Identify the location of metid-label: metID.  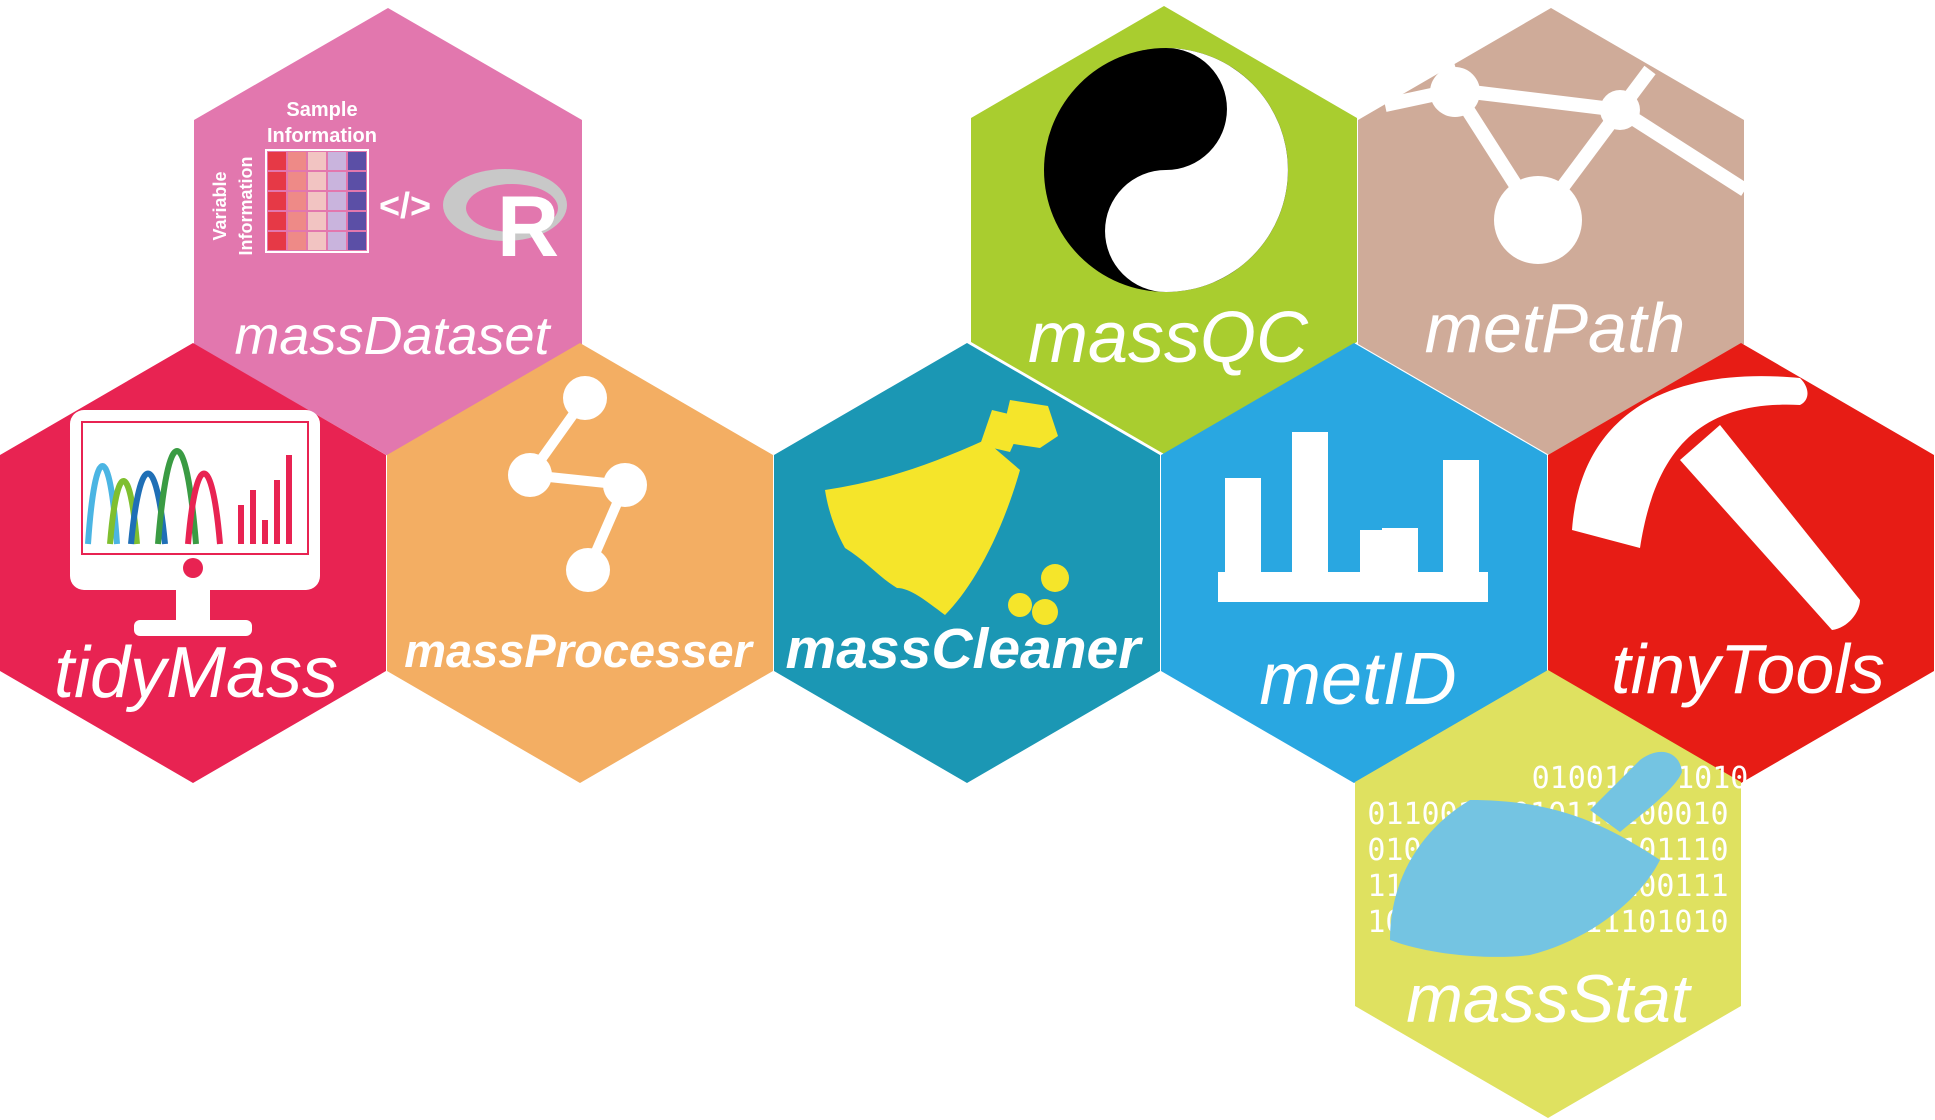
(1357, 678).